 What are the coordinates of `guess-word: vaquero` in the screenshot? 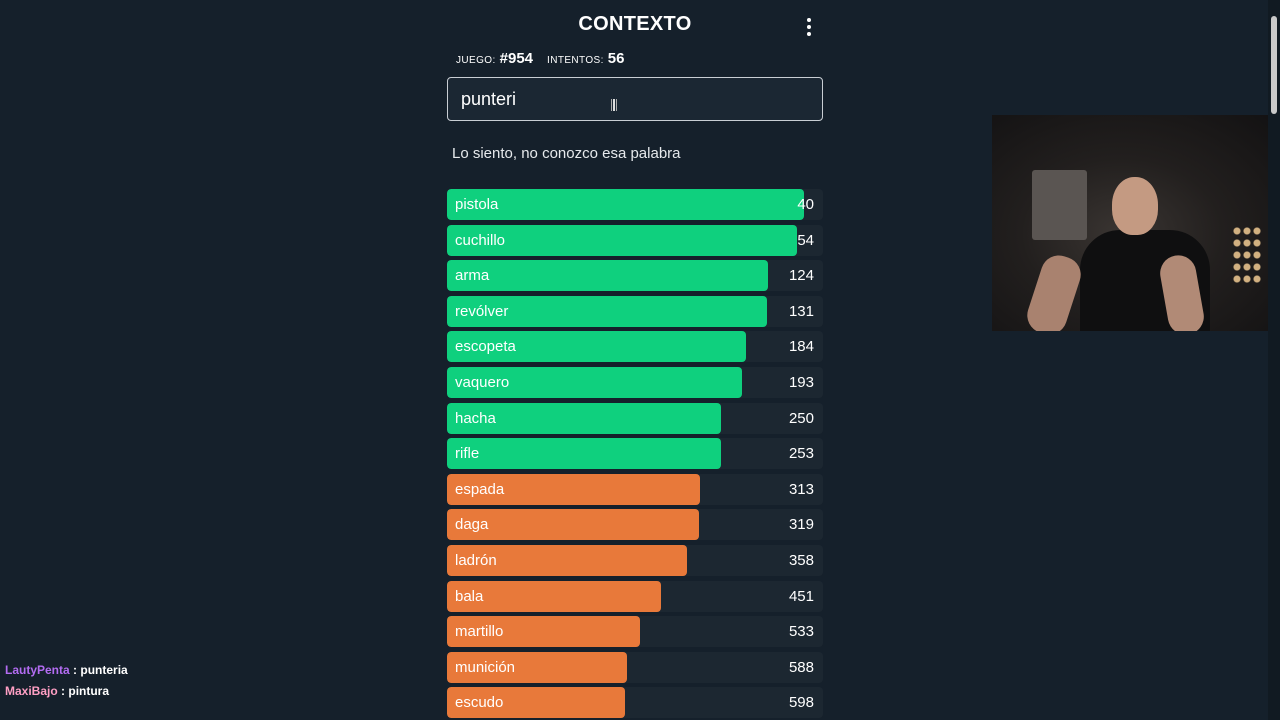 It's located at (482, 382).